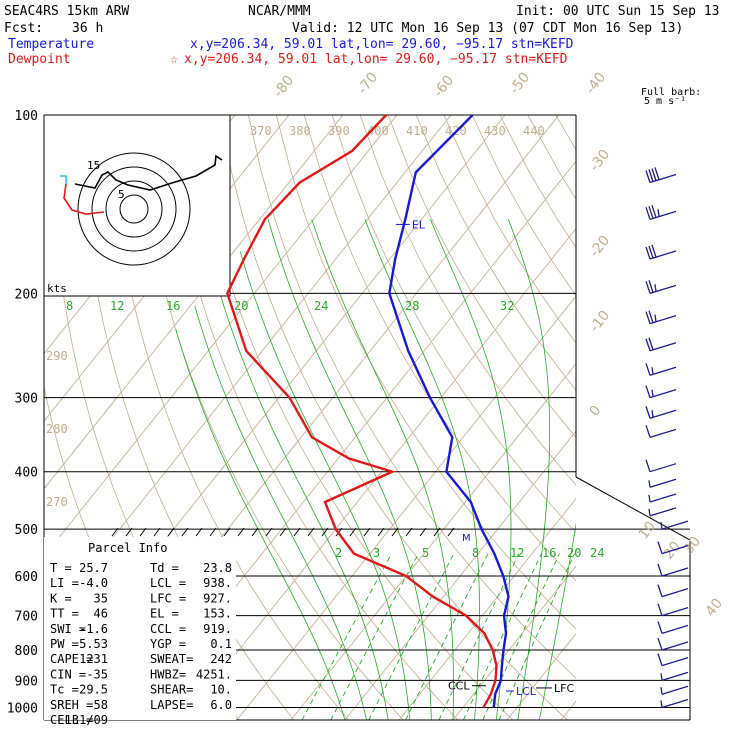 The height and width of the screenshot is (740, 740). What do you see at coordinates (168, 644) in the screenshot?
I see `parcel-info-item: YGP =` at bounding box center [168, 644].